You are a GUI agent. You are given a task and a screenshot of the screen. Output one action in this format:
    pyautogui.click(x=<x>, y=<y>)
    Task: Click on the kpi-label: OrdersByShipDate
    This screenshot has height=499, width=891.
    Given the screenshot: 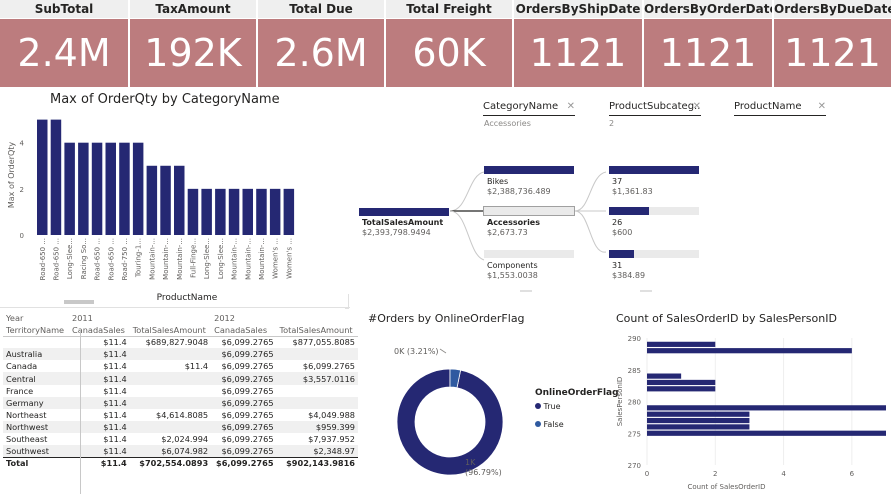 What is the action you would take?
    pyautogui.click(x=578, y=9)
    